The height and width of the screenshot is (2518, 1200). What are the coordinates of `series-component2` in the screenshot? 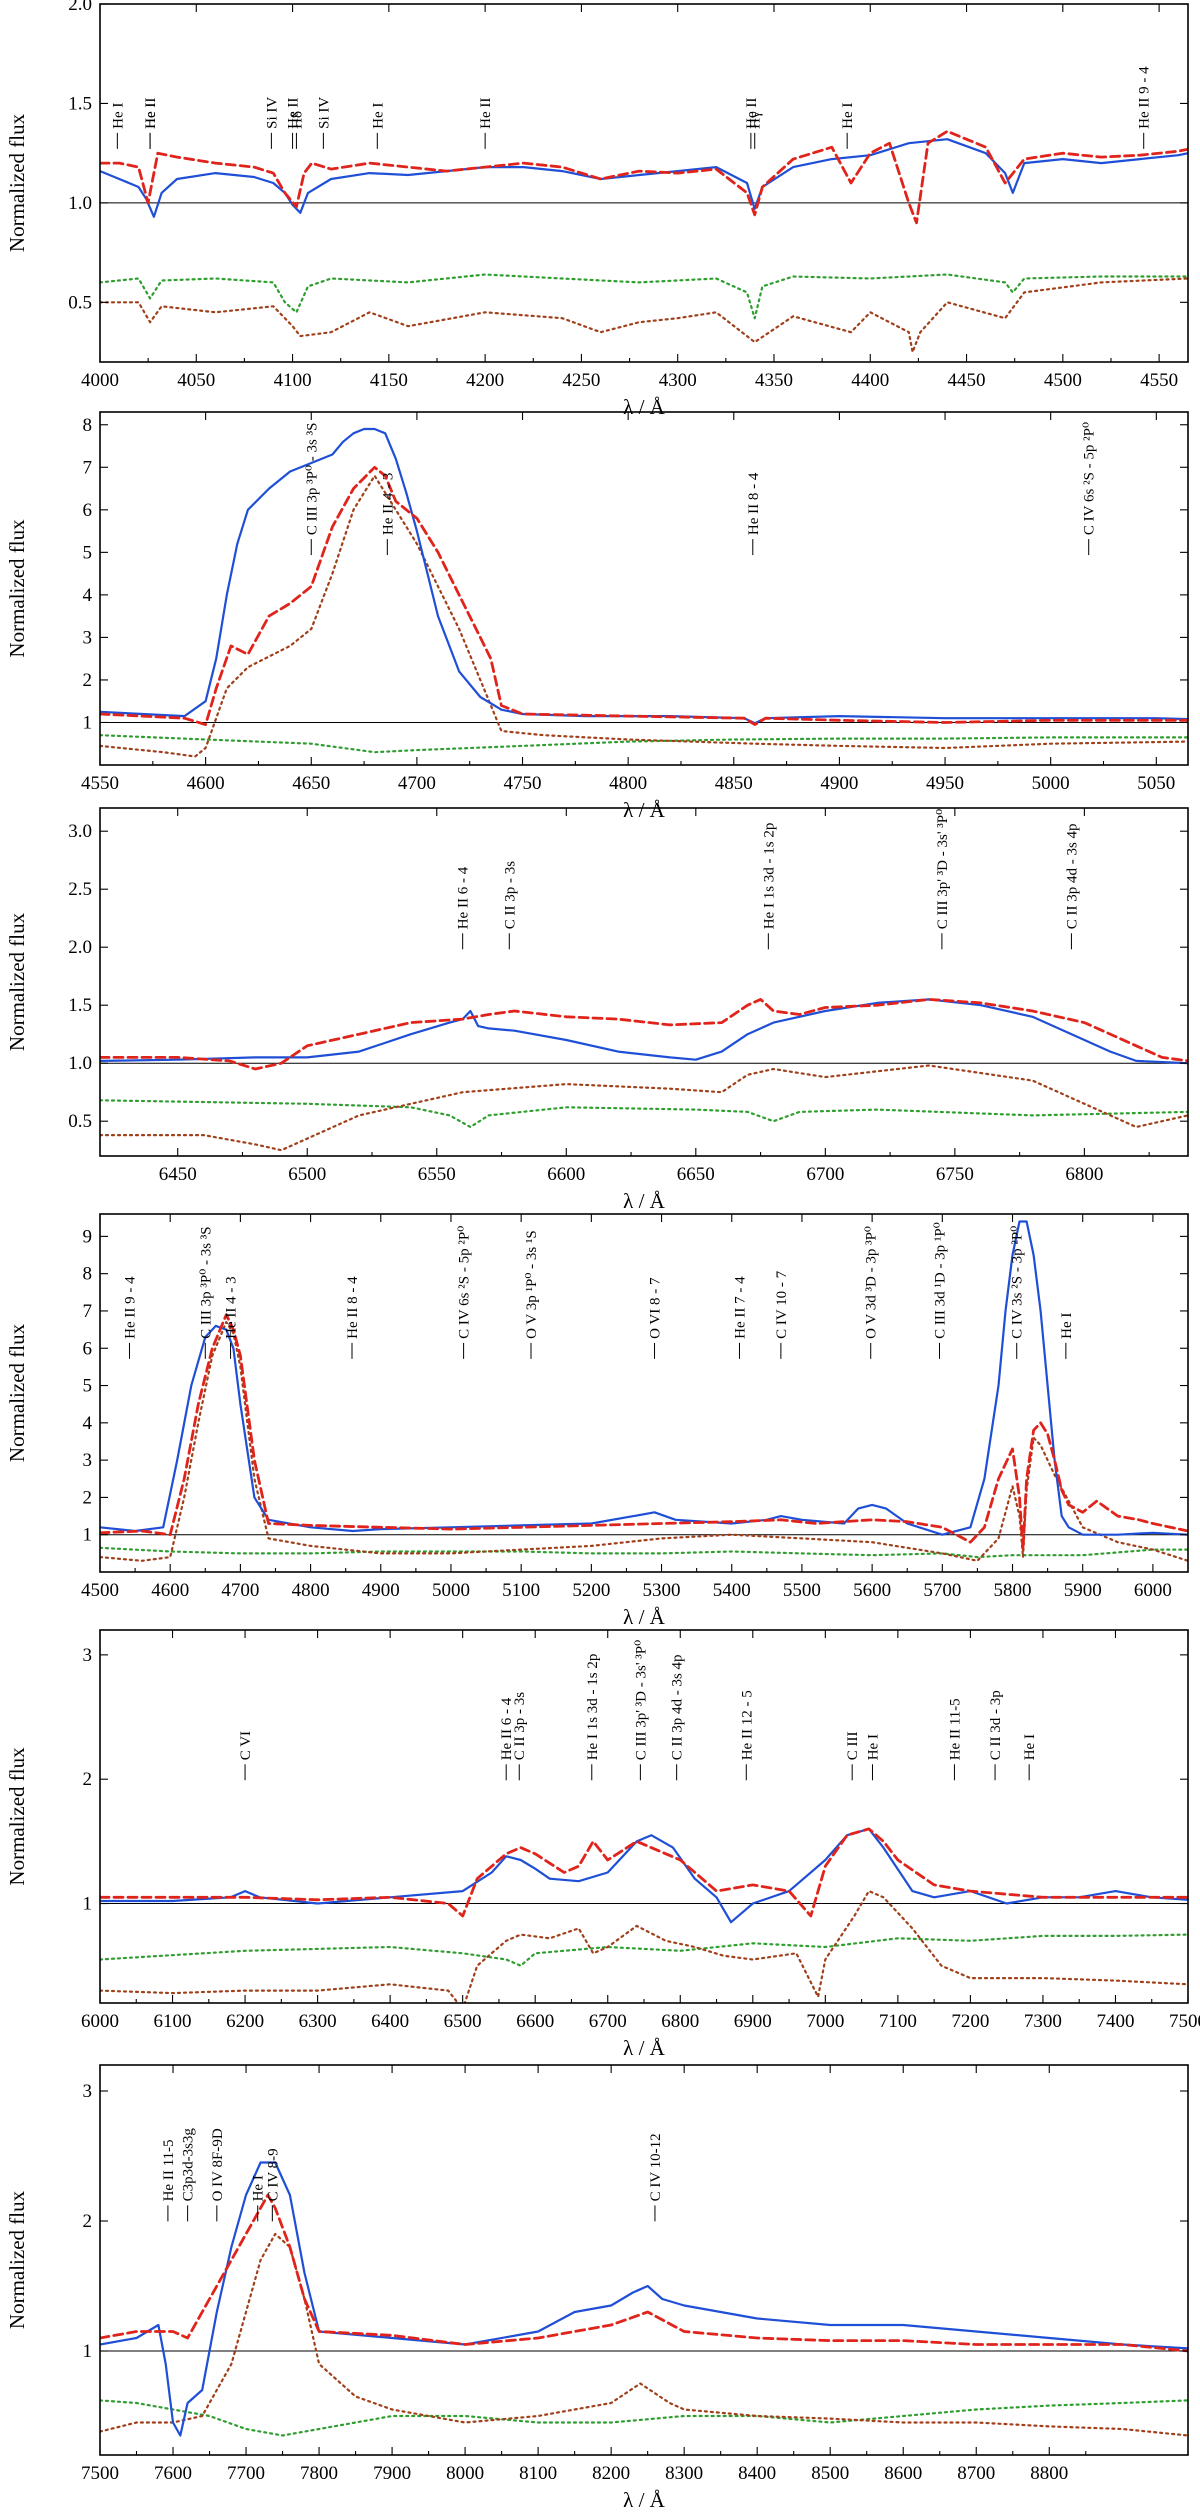 It's located at (644, 616).